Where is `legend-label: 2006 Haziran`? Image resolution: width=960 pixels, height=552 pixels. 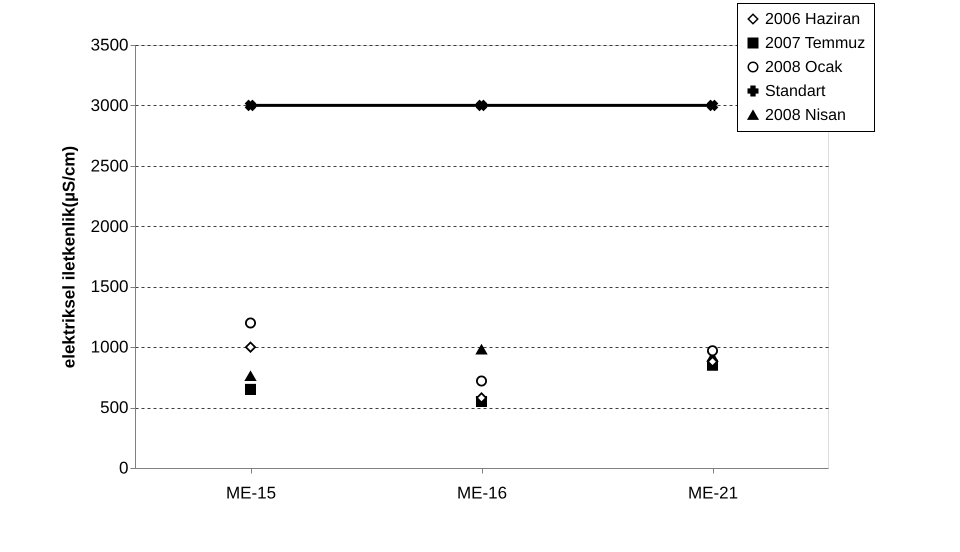 legend-label: 2006 Haziran is located at coordinates (812, 19).